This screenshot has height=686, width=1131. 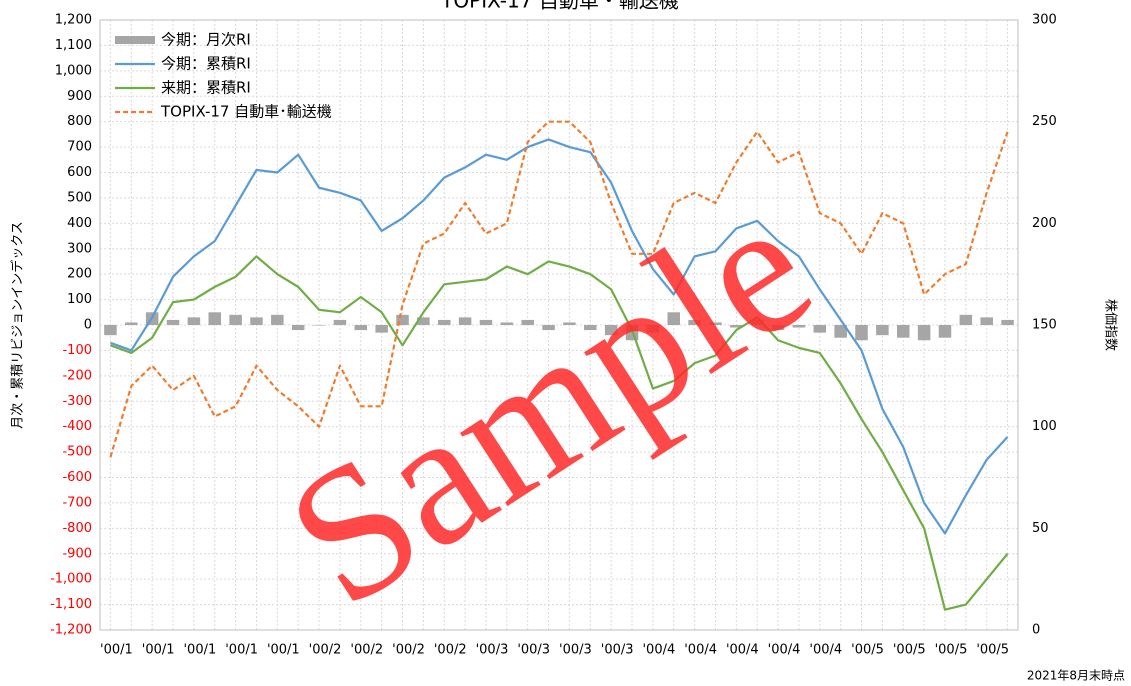 What do you see at coordinates (79, 223) in the screenshot?
I see `y-tick-label: 400` at bounding box center [79, 223].